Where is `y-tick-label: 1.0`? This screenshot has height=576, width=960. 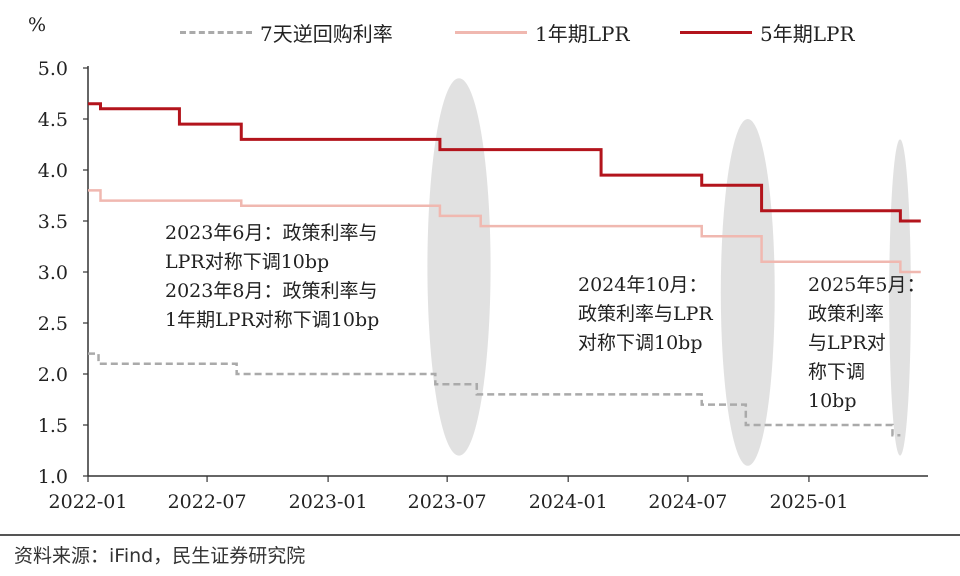
y-tick-label: 1.0 is located at coordinates (53, 477).